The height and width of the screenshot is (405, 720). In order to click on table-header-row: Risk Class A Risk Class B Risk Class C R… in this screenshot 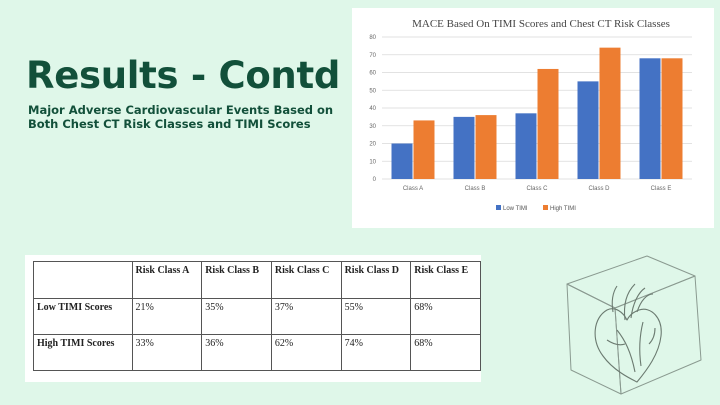, I will do `click(257, 280)`.